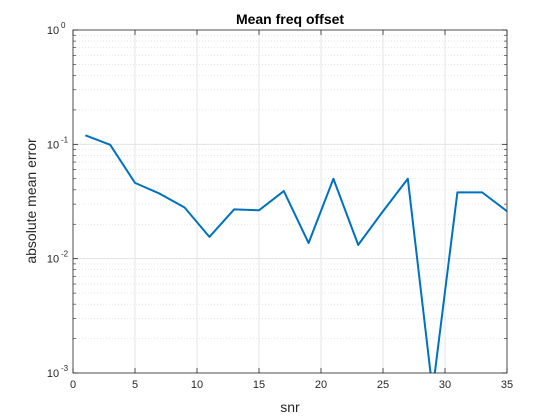 This screenshot has height=420, width=560. I want to click on y-tick-exponent: -2, so click(65, 254).